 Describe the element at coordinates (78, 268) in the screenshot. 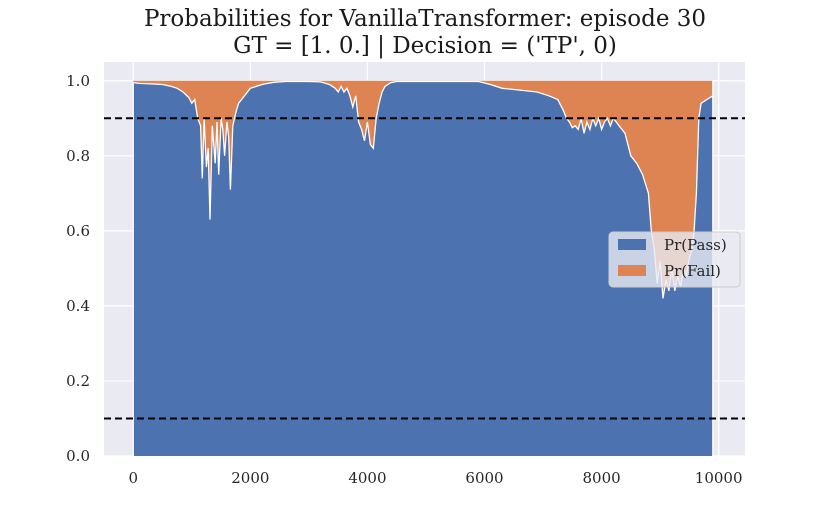

I see `y-axis: 0.0 0.2 0.4 0.6 0.8 1.0` at that location.